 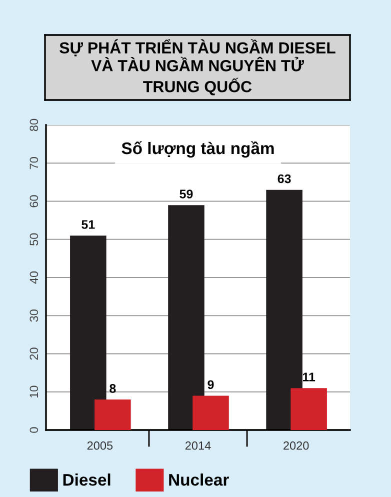 I want to click on y-tick-label: 80, so click(x=34, y=125).